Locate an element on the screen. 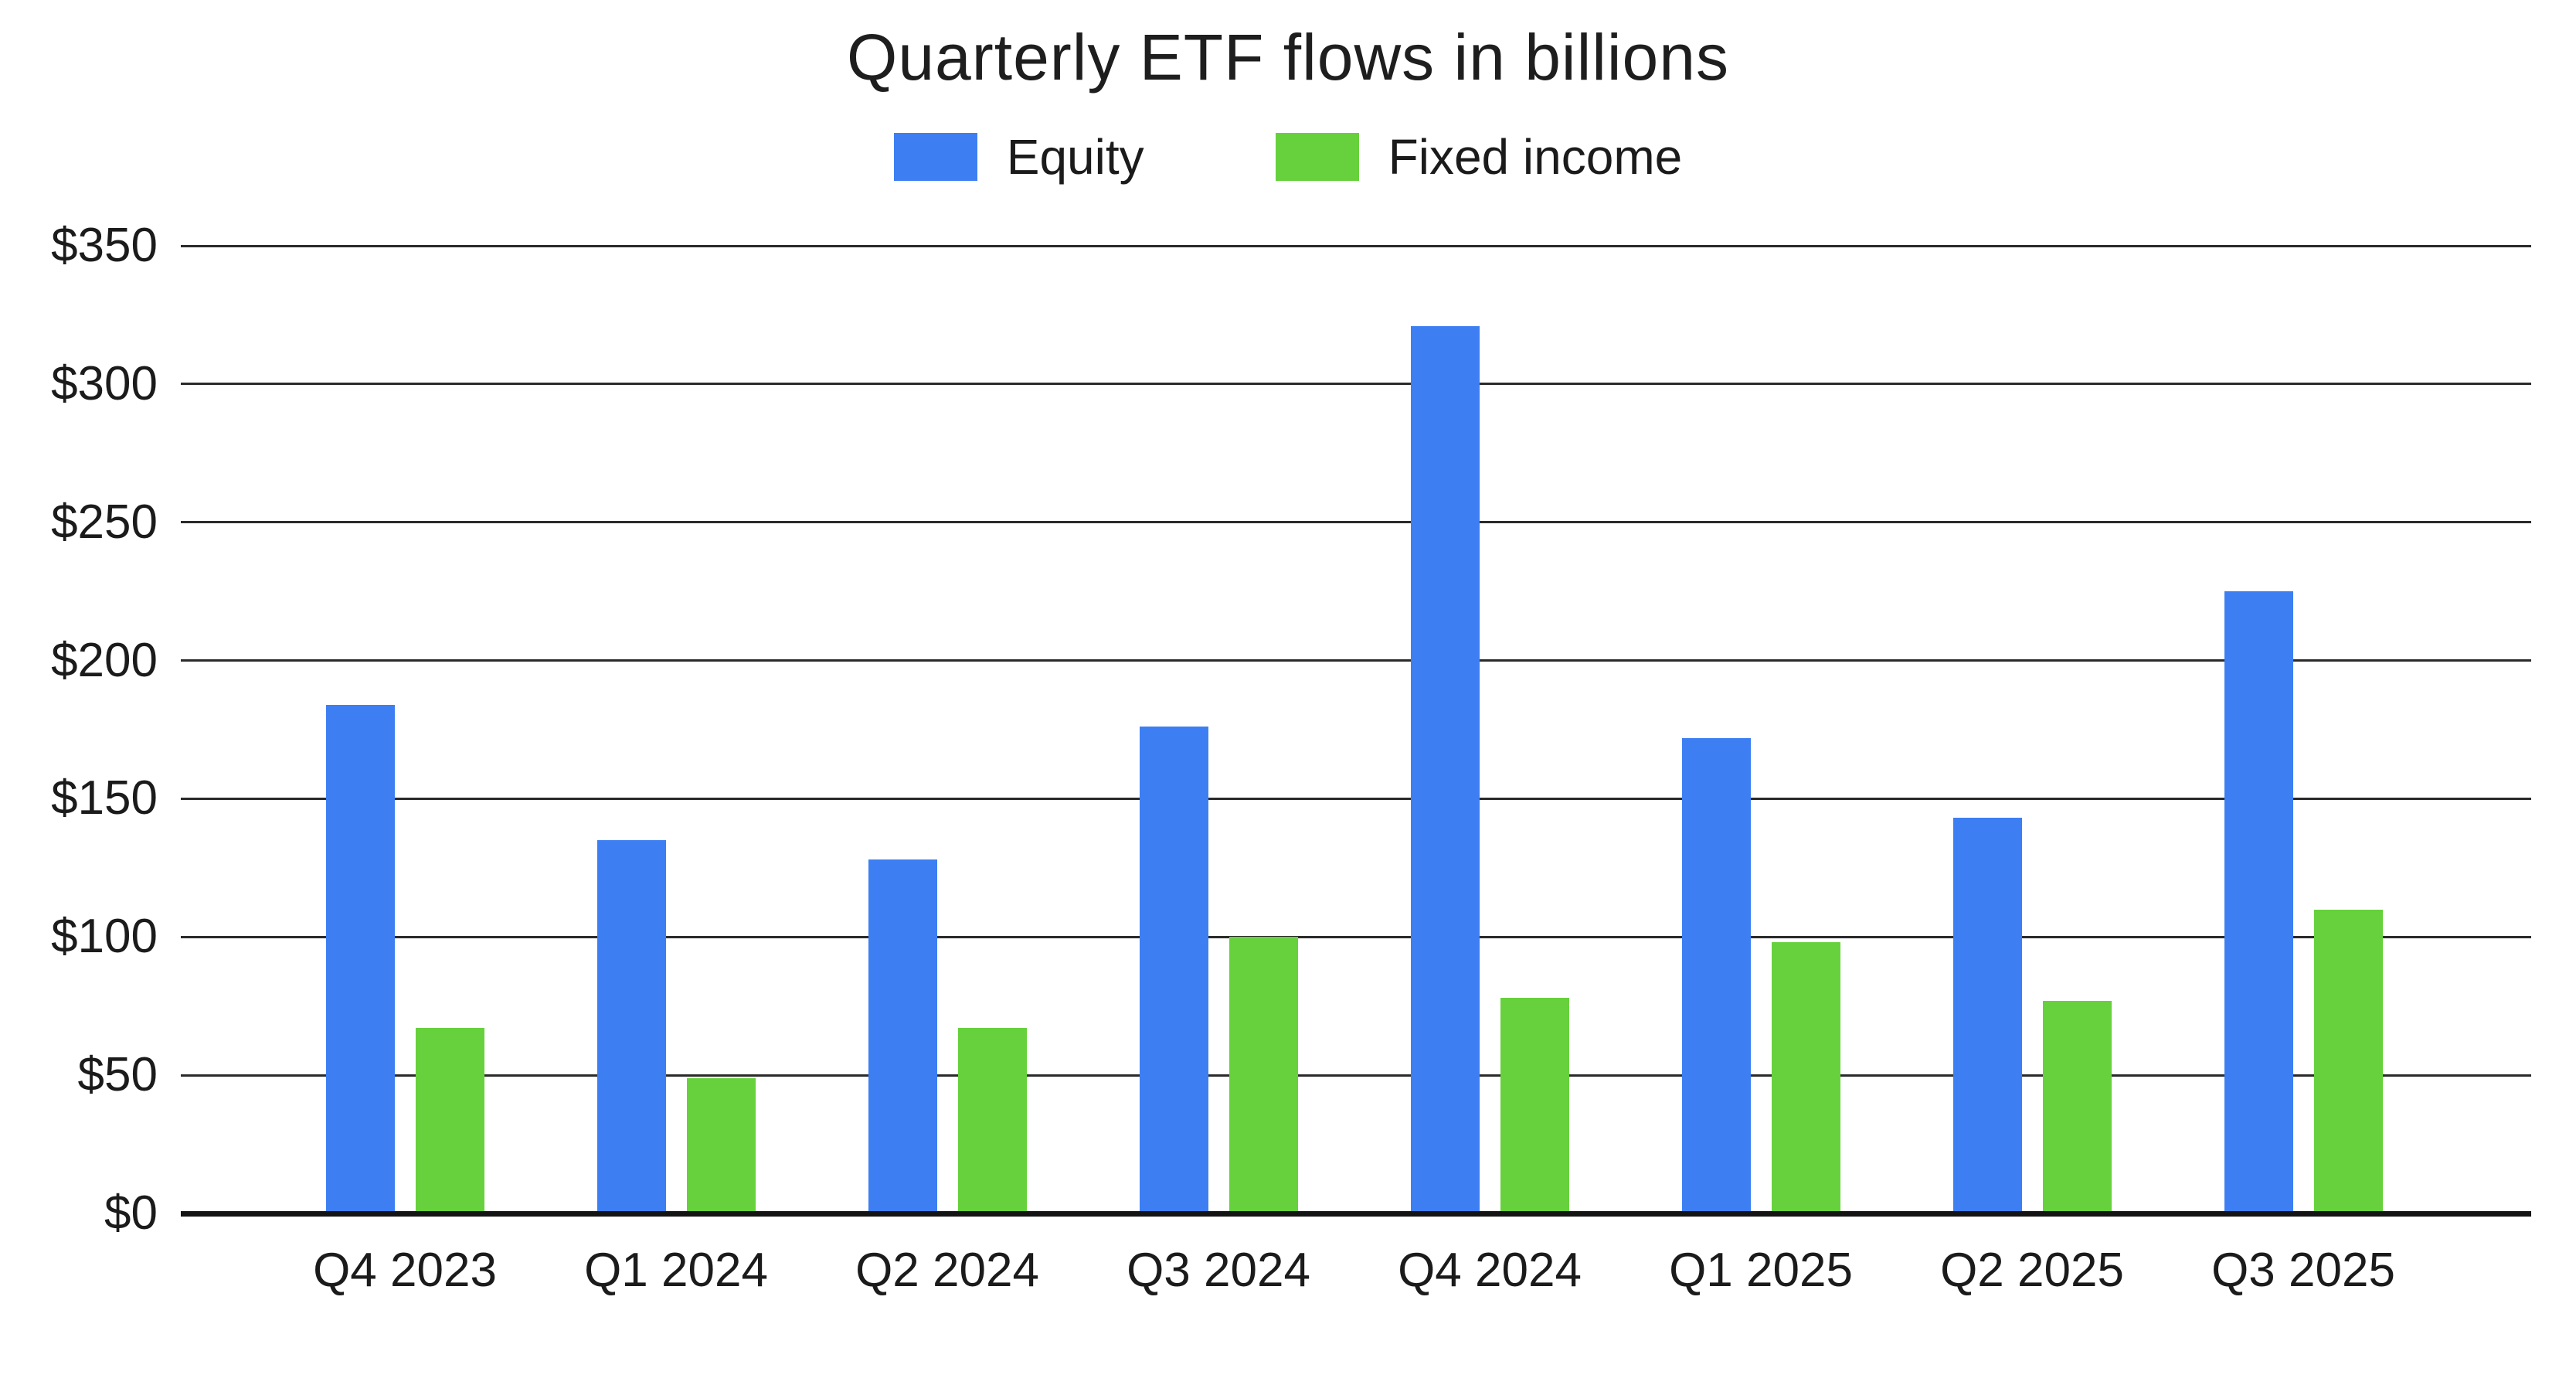 The image size is (2576, 1375). y-axis-tick-label: $350 is located at coordinates (104, 245).